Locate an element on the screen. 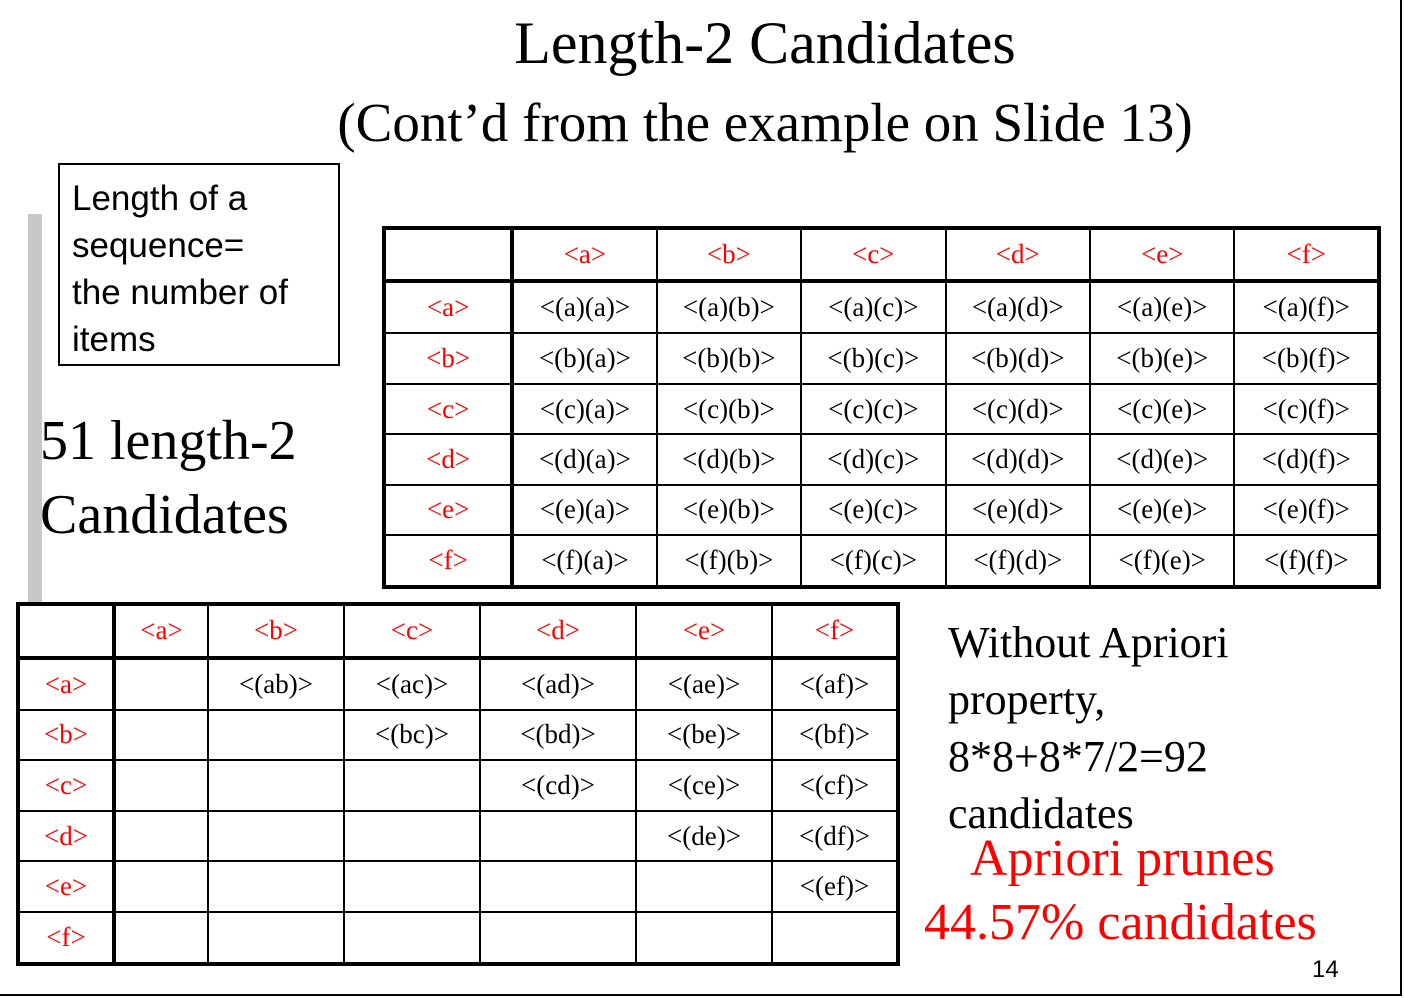  table-cell: <(bd)> is located at coordinates (558, 735).